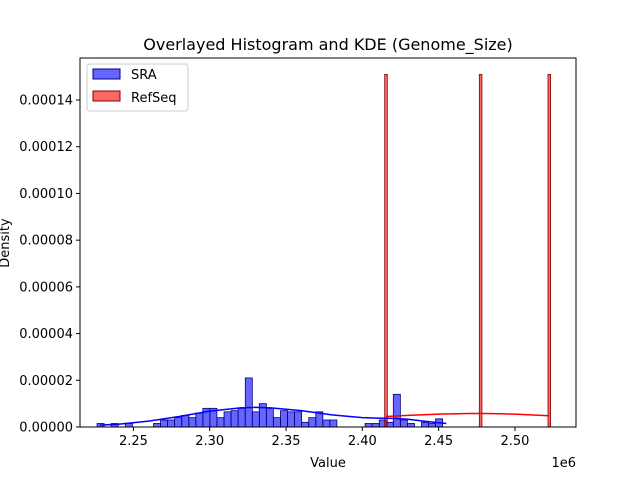 This screenshot has width=640, height=480. I want to click on legend: SRA RefSeq, so click(137, 87).